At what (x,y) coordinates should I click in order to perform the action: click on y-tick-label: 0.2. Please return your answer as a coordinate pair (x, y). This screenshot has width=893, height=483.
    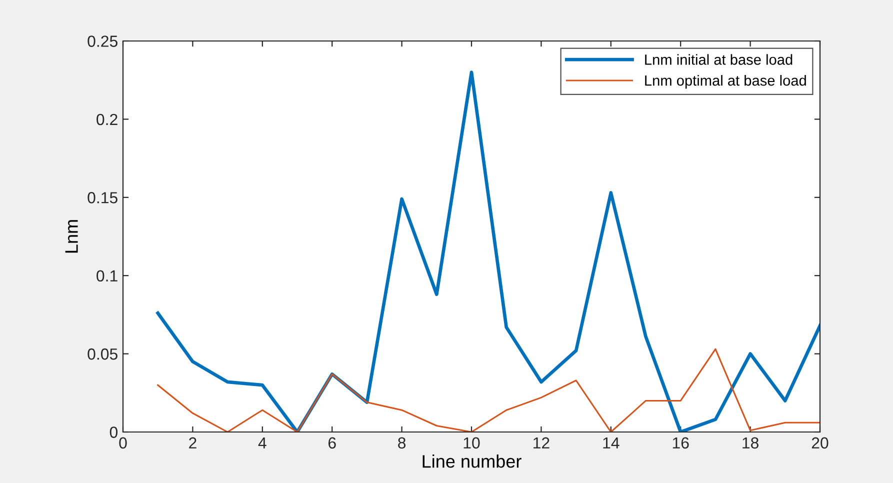
    Looking at the image, I should click on (107, 120).